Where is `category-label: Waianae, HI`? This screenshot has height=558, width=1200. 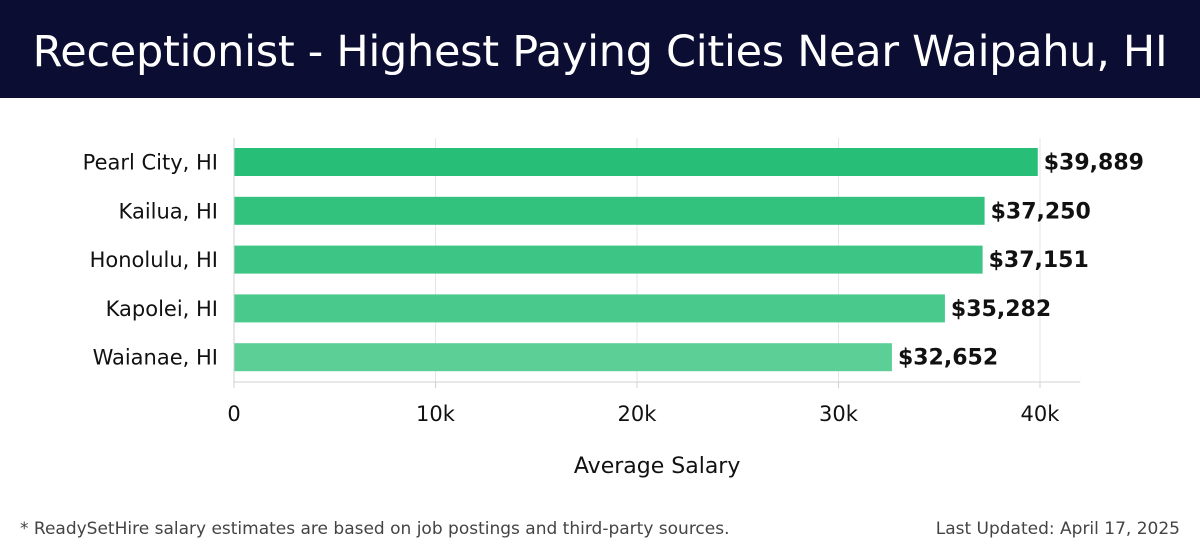 category-label: Waianae, HI is located at coordinates (155, 358).